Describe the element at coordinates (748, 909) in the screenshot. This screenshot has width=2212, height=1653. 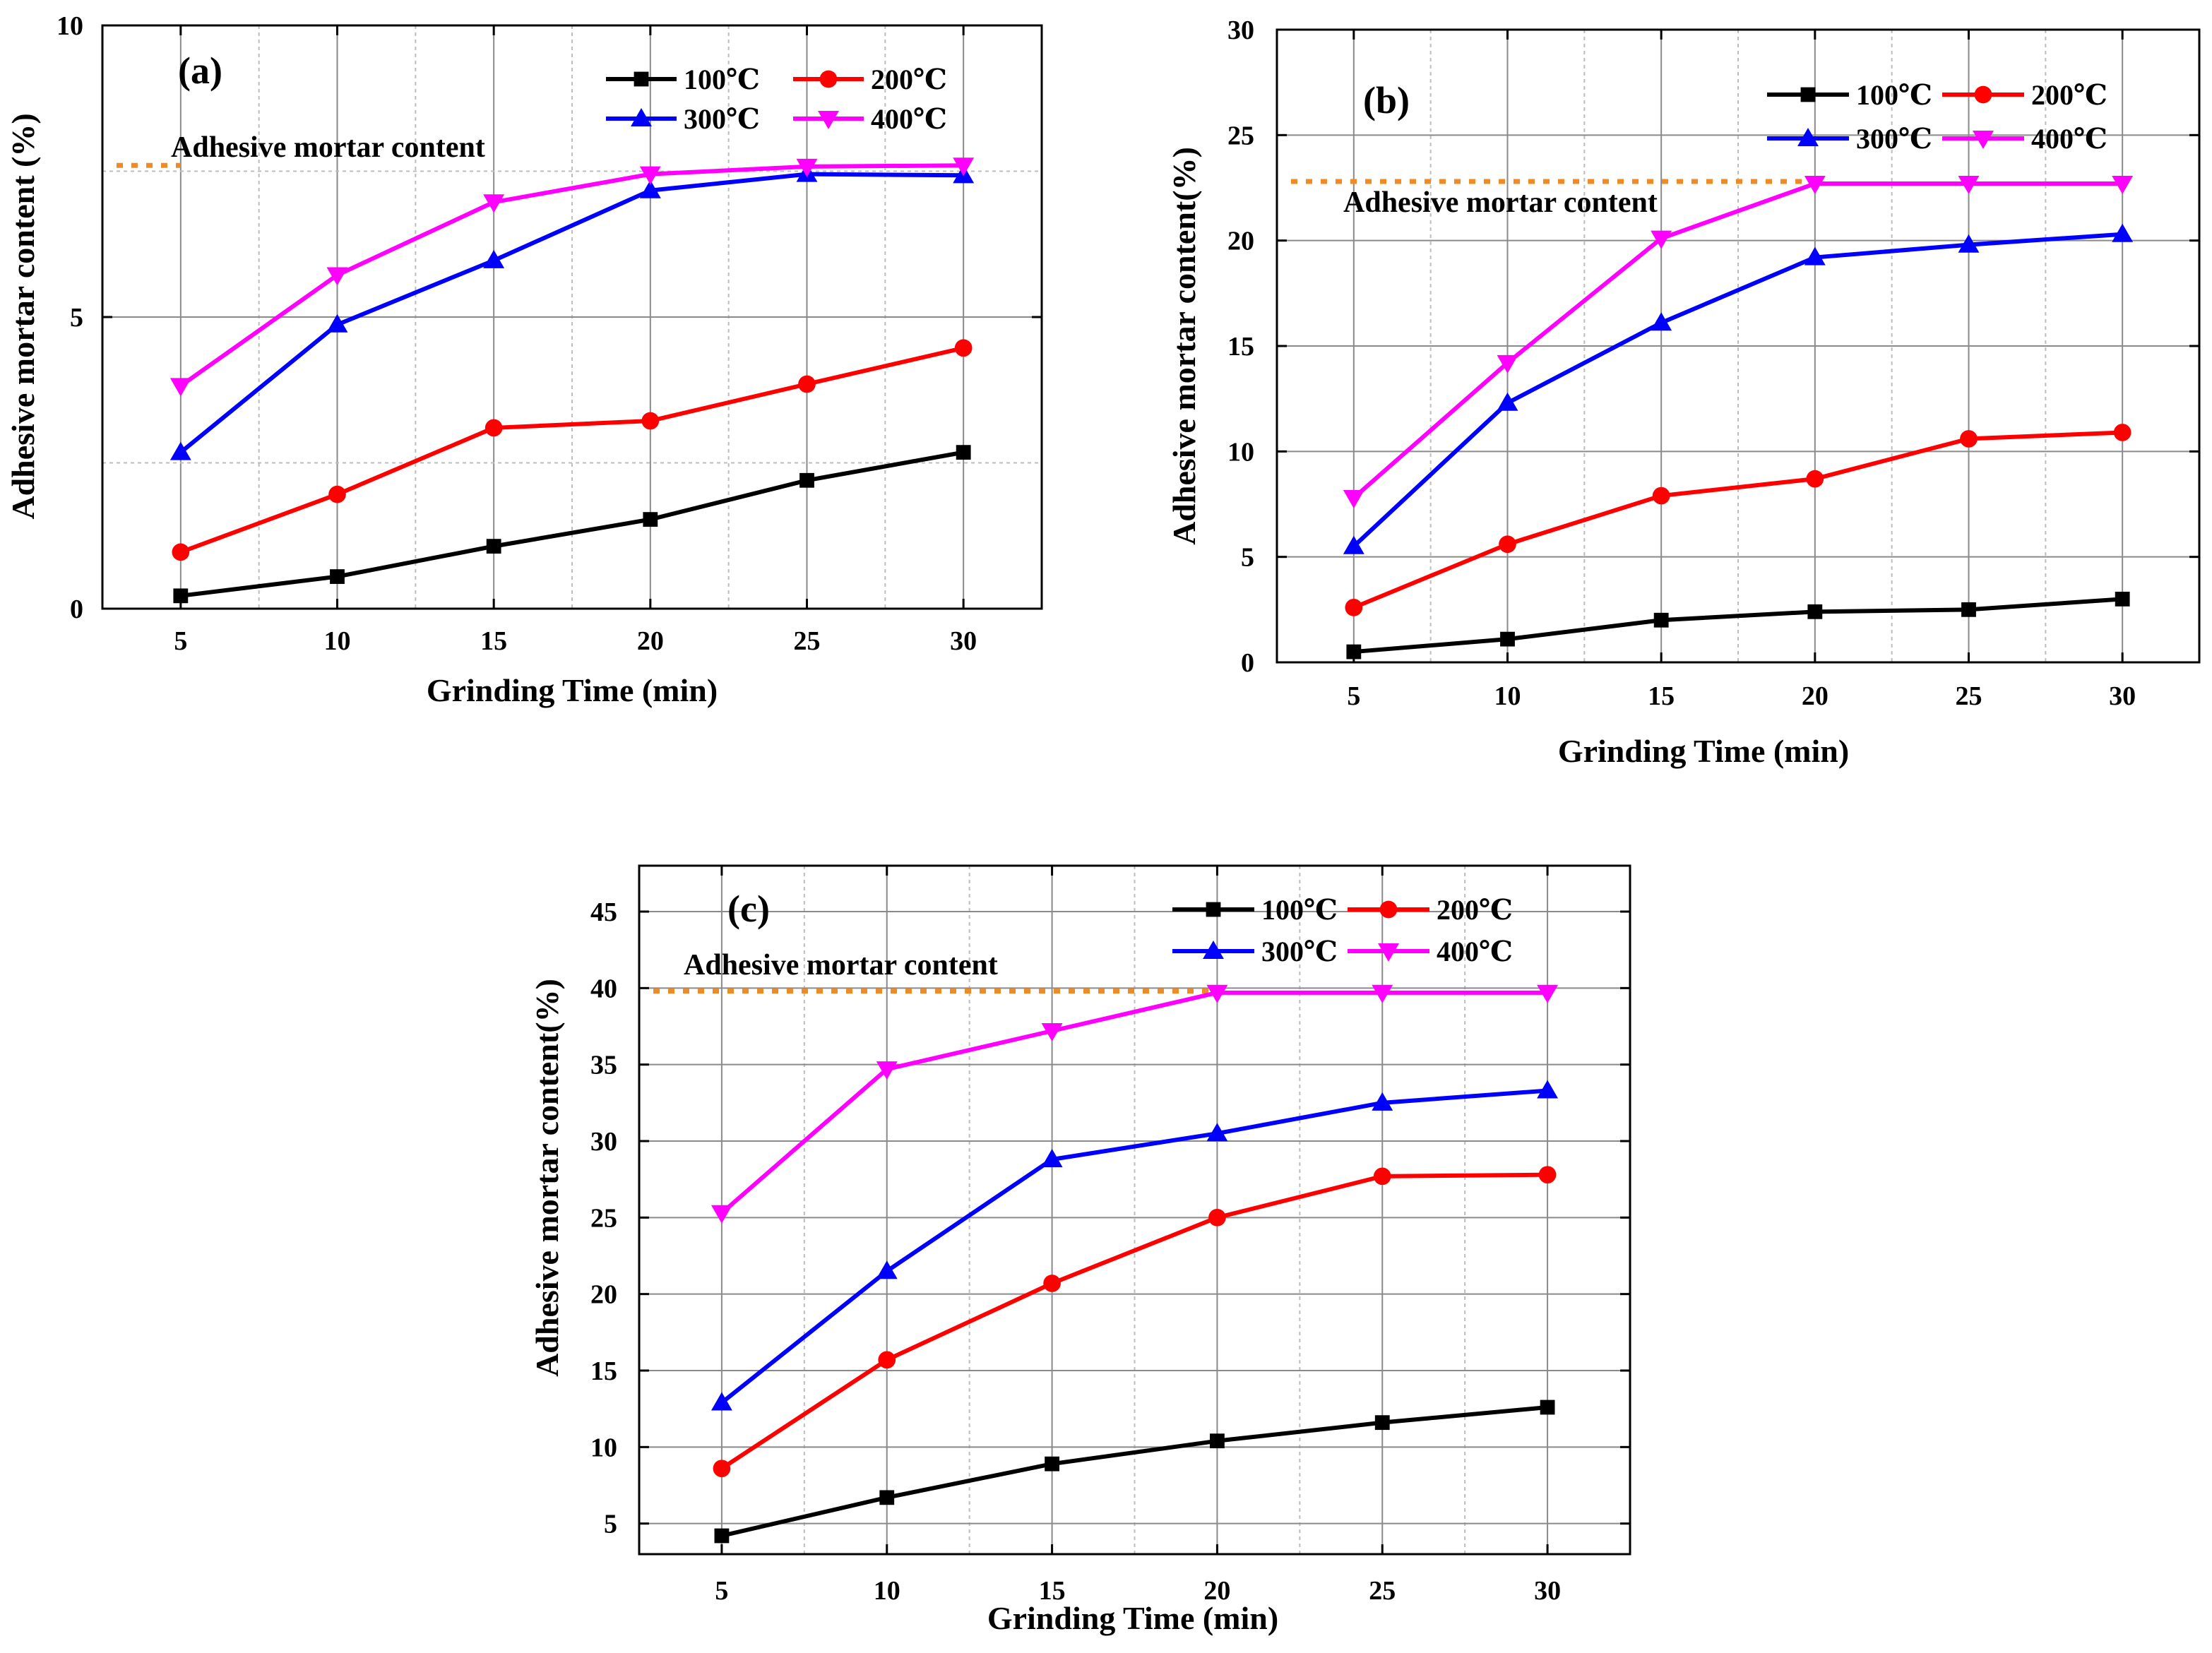
I see `panel-label: (c)` at that location.